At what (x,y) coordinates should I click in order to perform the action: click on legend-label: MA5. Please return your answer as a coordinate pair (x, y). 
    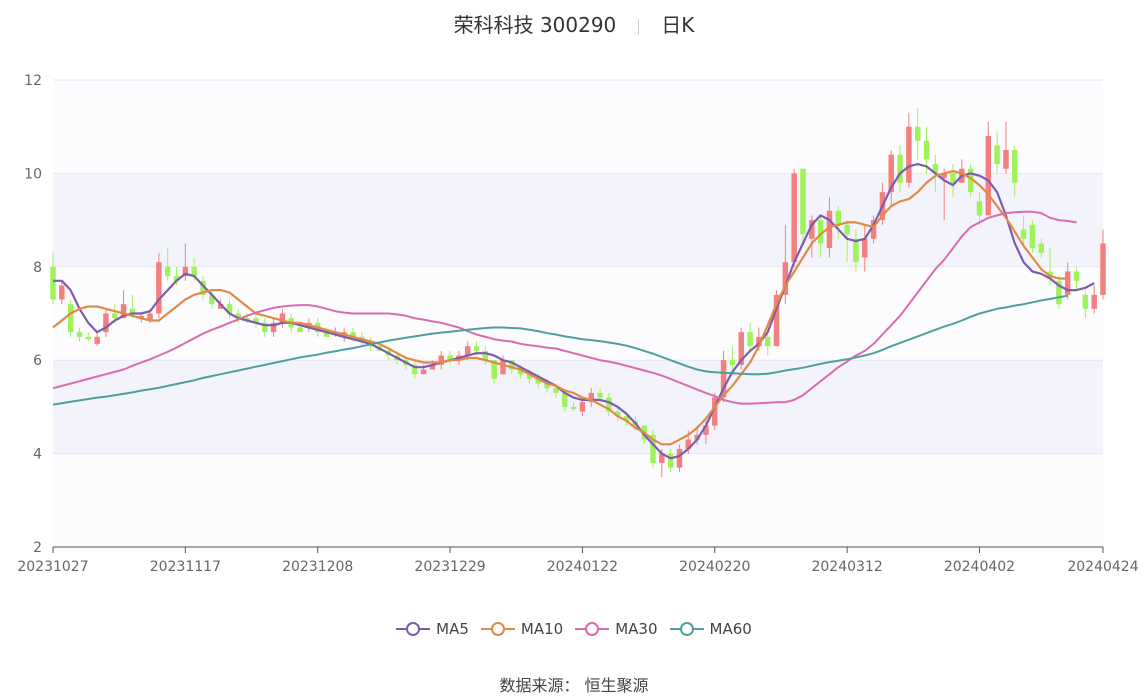
    Looking at the image, I should click on (452, 629).